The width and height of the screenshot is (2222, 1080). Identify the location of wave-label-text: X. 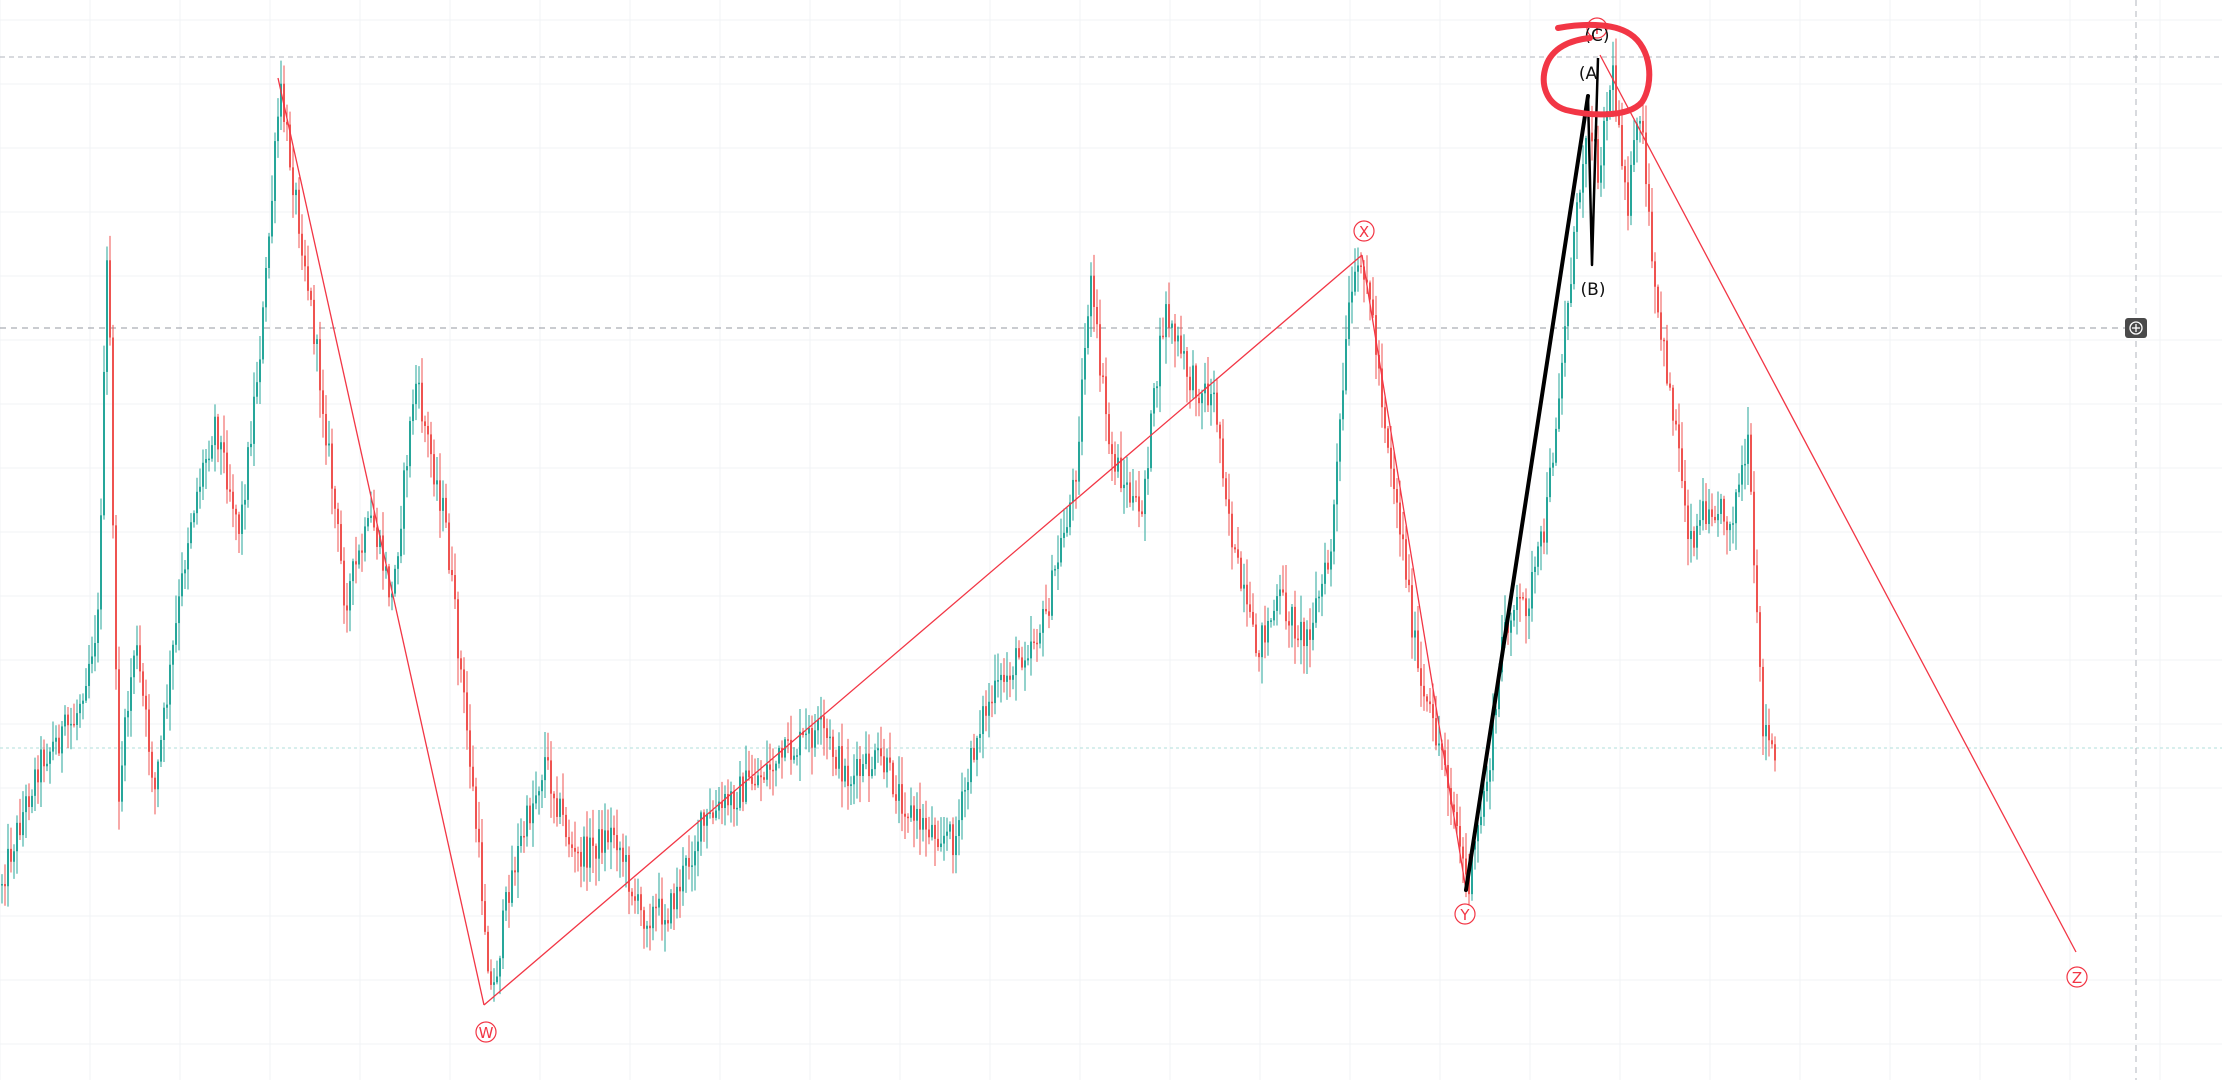
(1364, 232).